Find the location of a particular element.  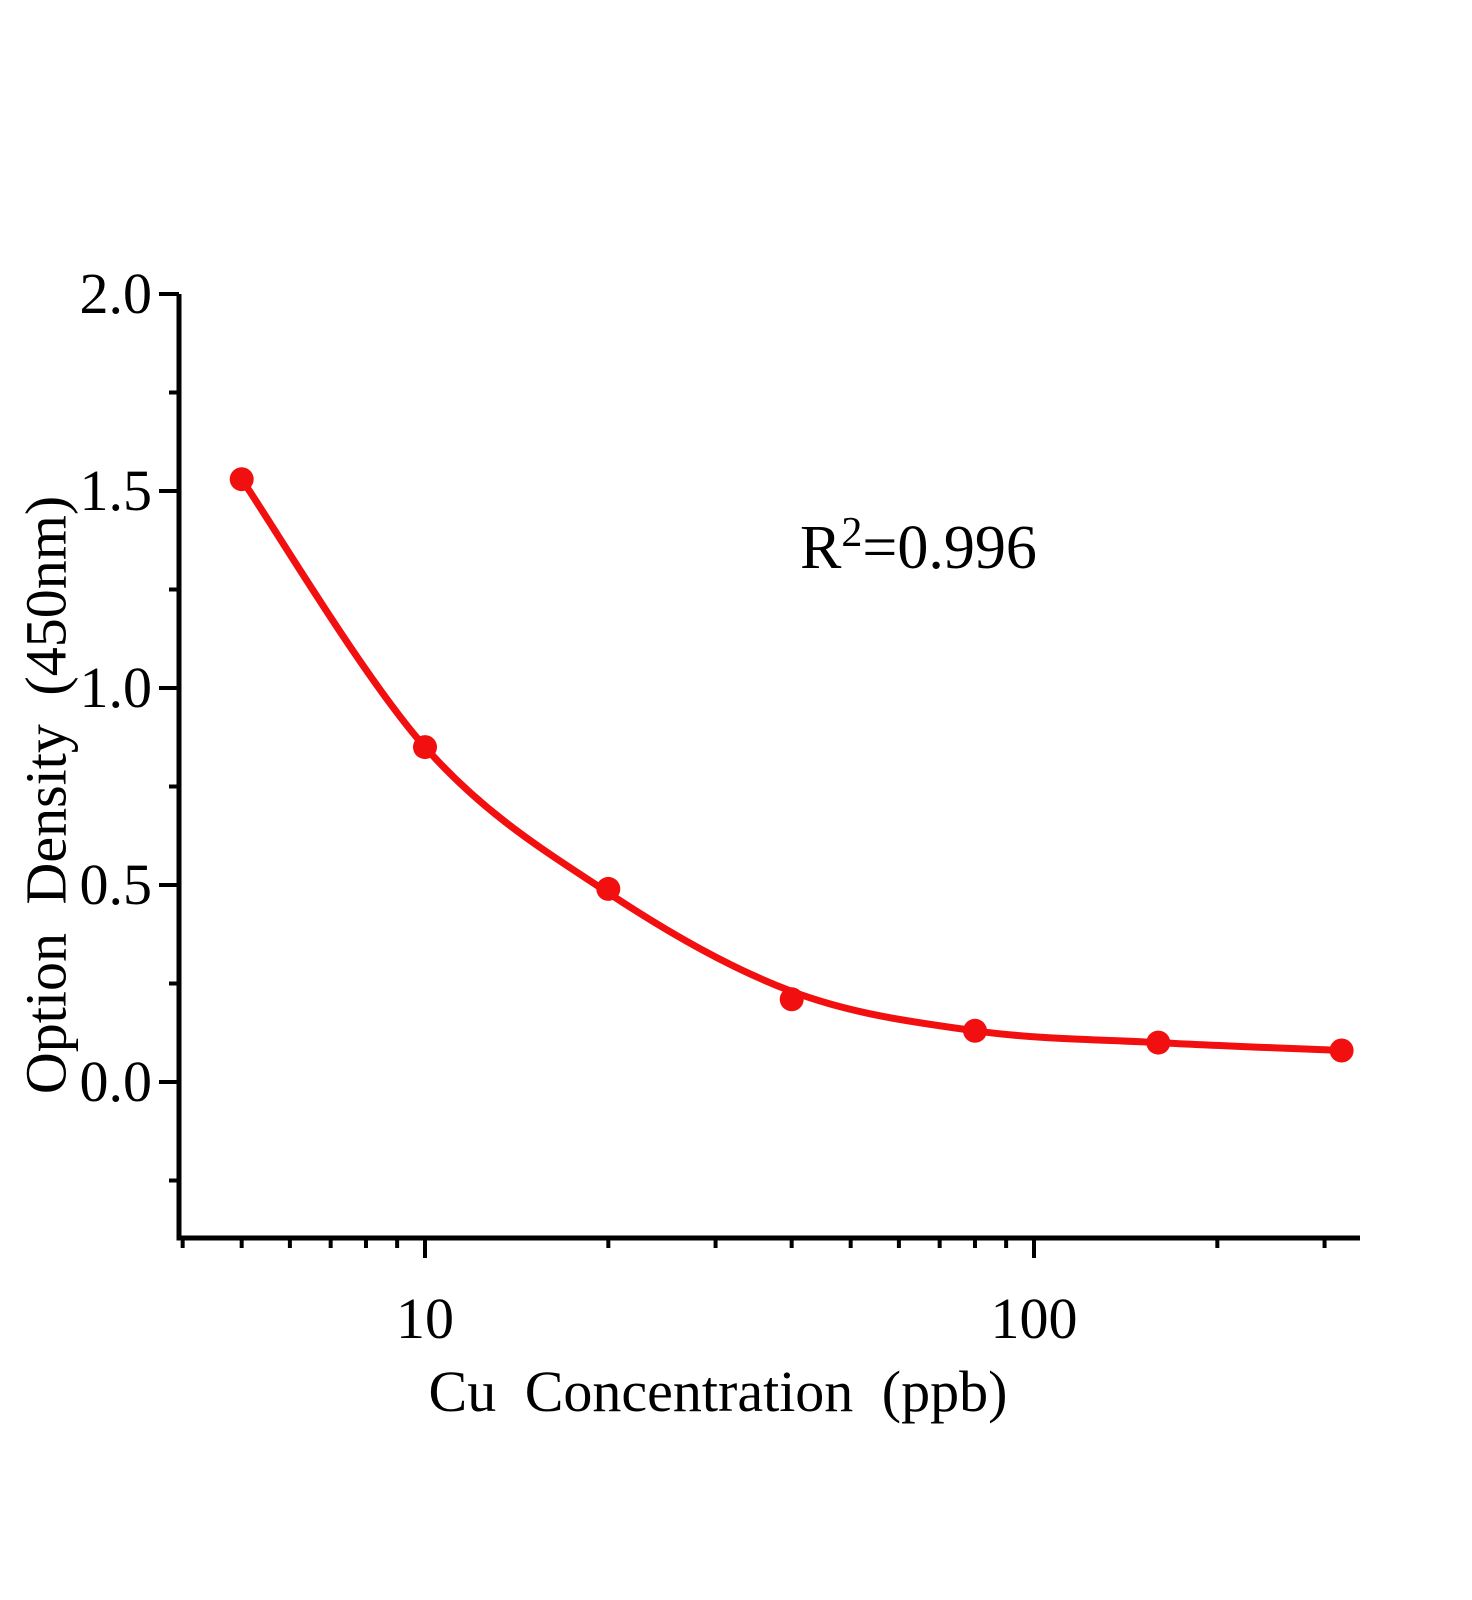

x-axis-title: Cu Concentration (ppb) is located at coordinates (718, 1391).